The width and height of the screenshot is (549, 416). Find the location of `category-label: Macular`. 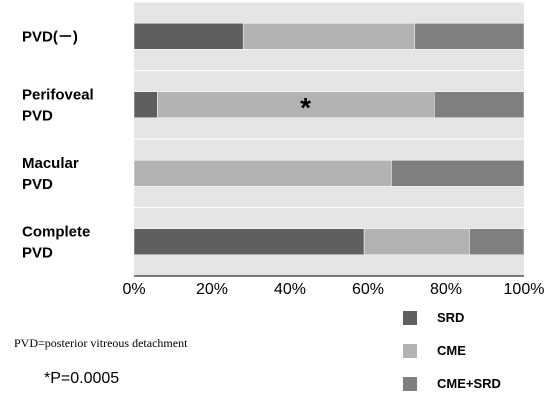

category-label: Macular is located at coordinates (50, 163).